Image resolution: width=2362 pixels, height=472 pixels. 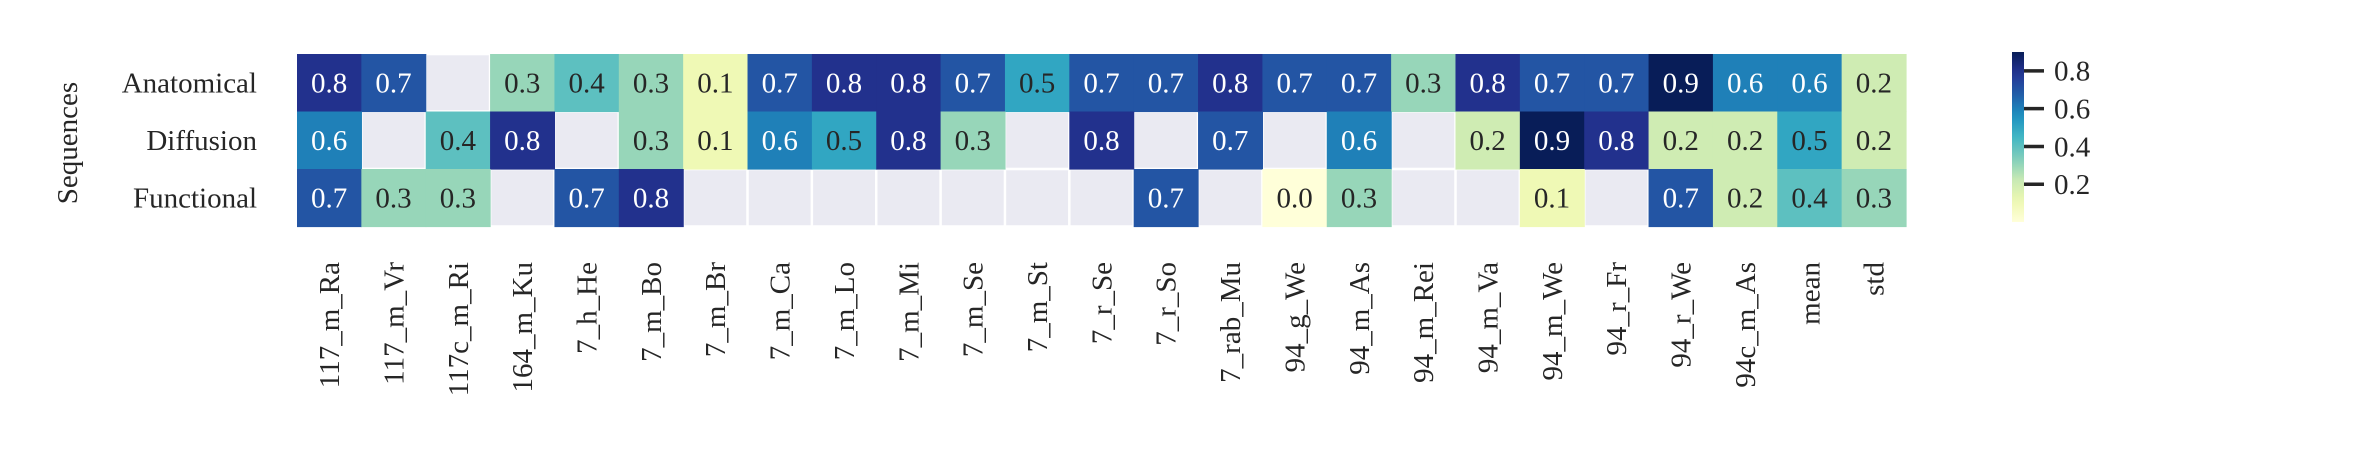 I want to click on column-label: 94_m_As, so click(x=1360, y=318).